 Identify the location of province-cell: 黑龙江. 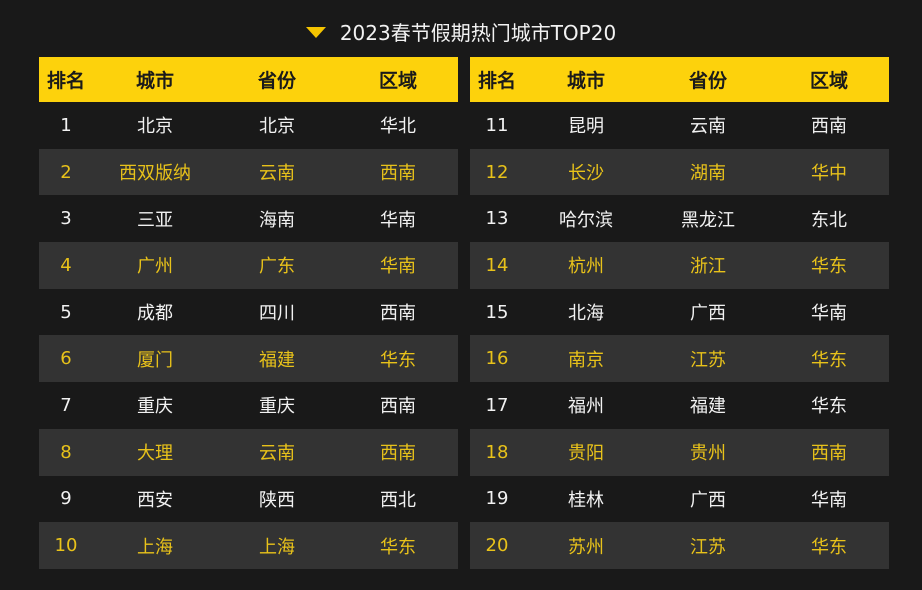
(708, 220).